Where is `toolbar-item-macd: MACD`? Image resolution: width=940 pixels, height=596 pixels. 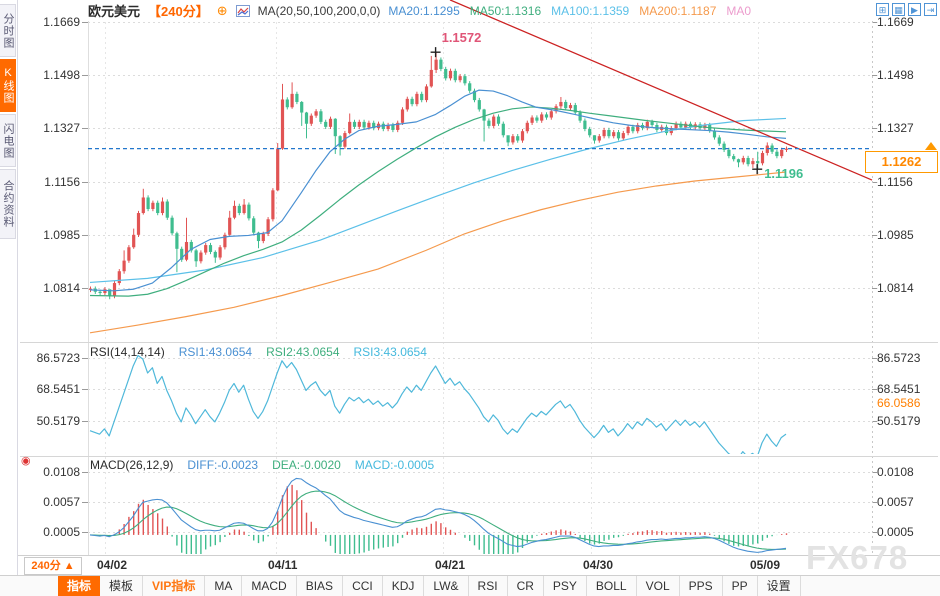 toolbar-item-macd: MACD is located at coordinates (269, 586).